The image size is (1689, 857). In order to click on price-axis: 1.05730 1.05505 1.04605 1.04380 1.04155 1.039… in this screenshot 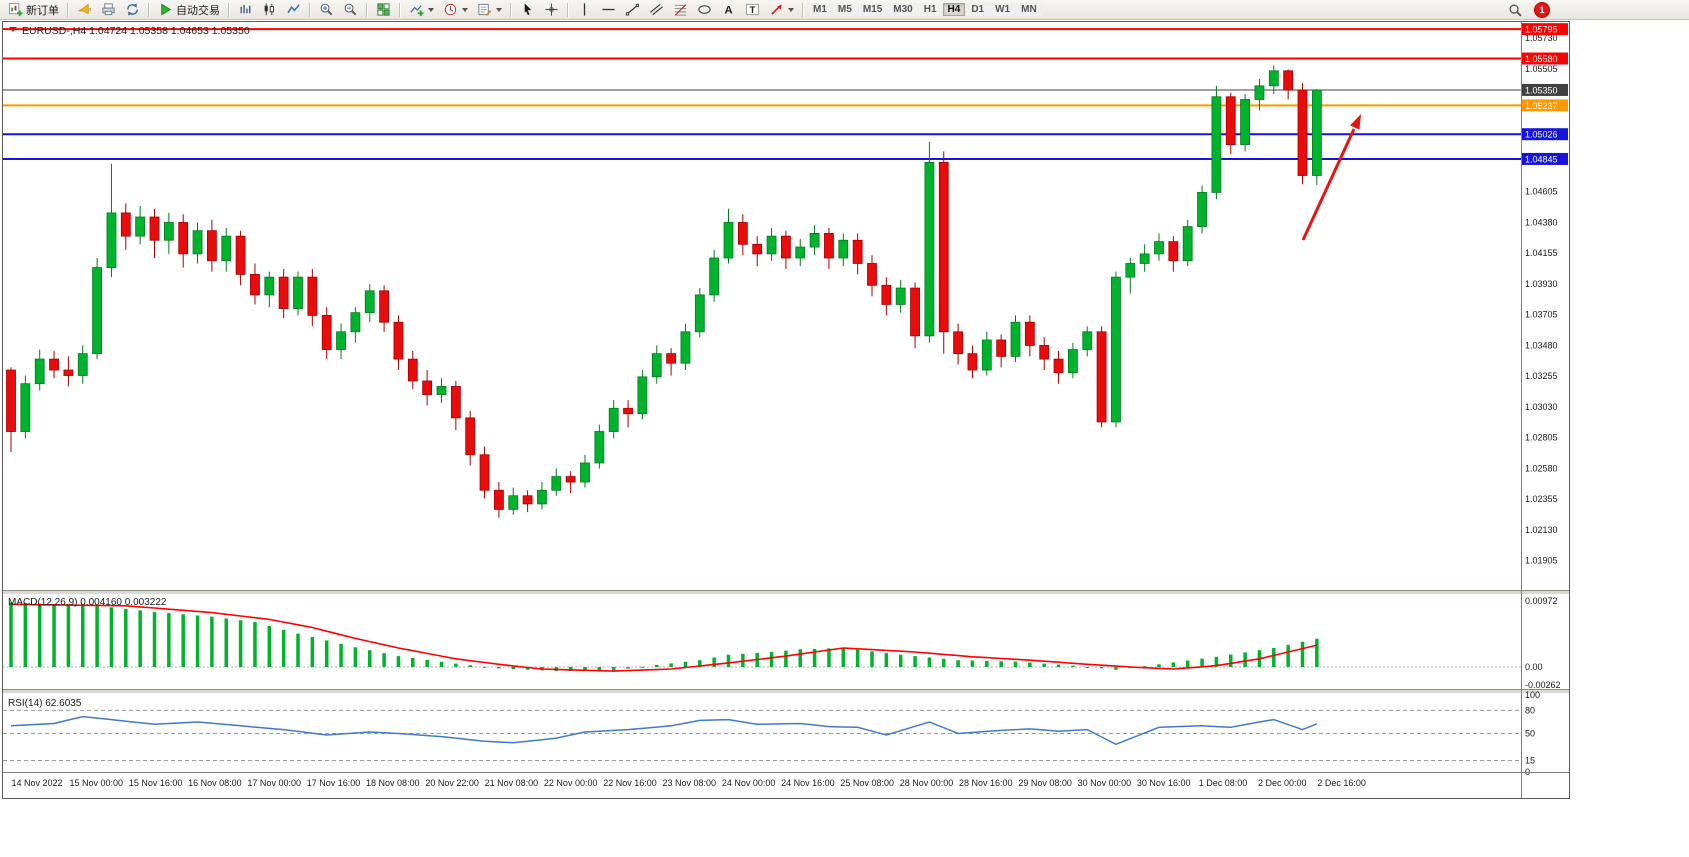, I will do `click(1545, 410)`.